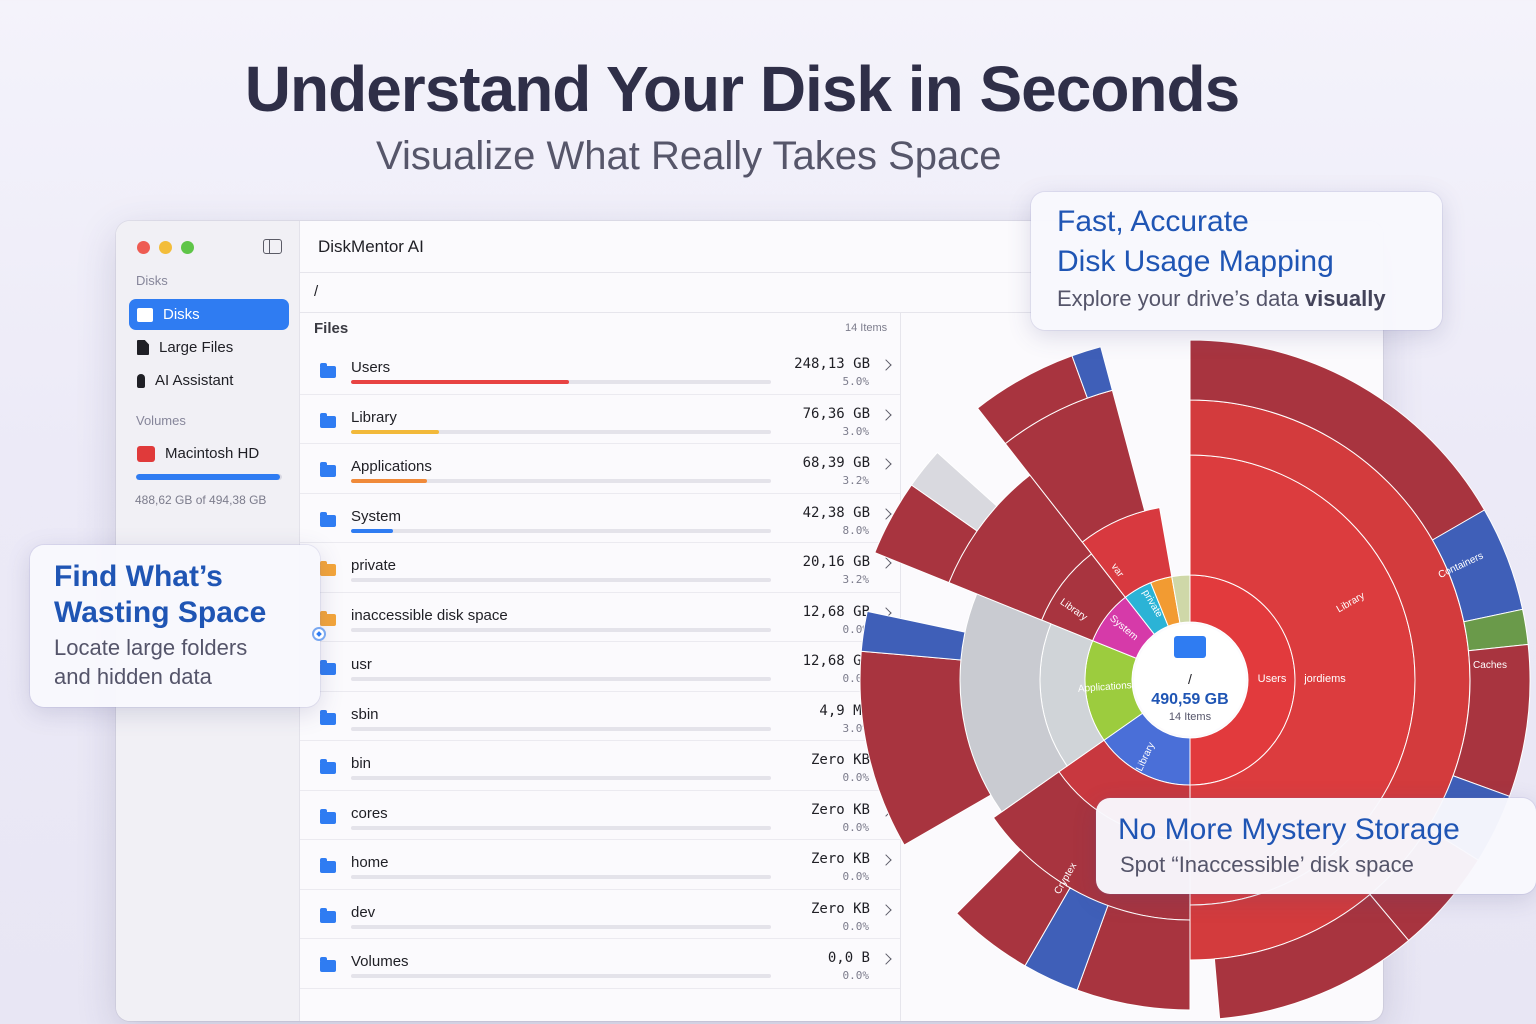  What do you see at coordinates (365, 714) in the screenshot?
I see `file-name: sbin` at bounding box center [365, 714].